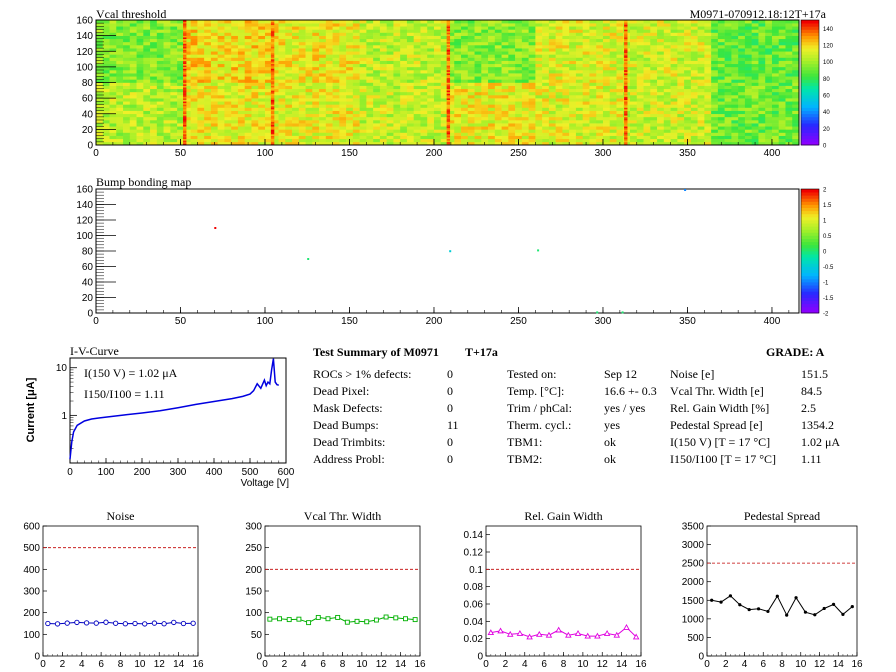  I want to click on small-y-tick-label: 3000, so click(693, 545).